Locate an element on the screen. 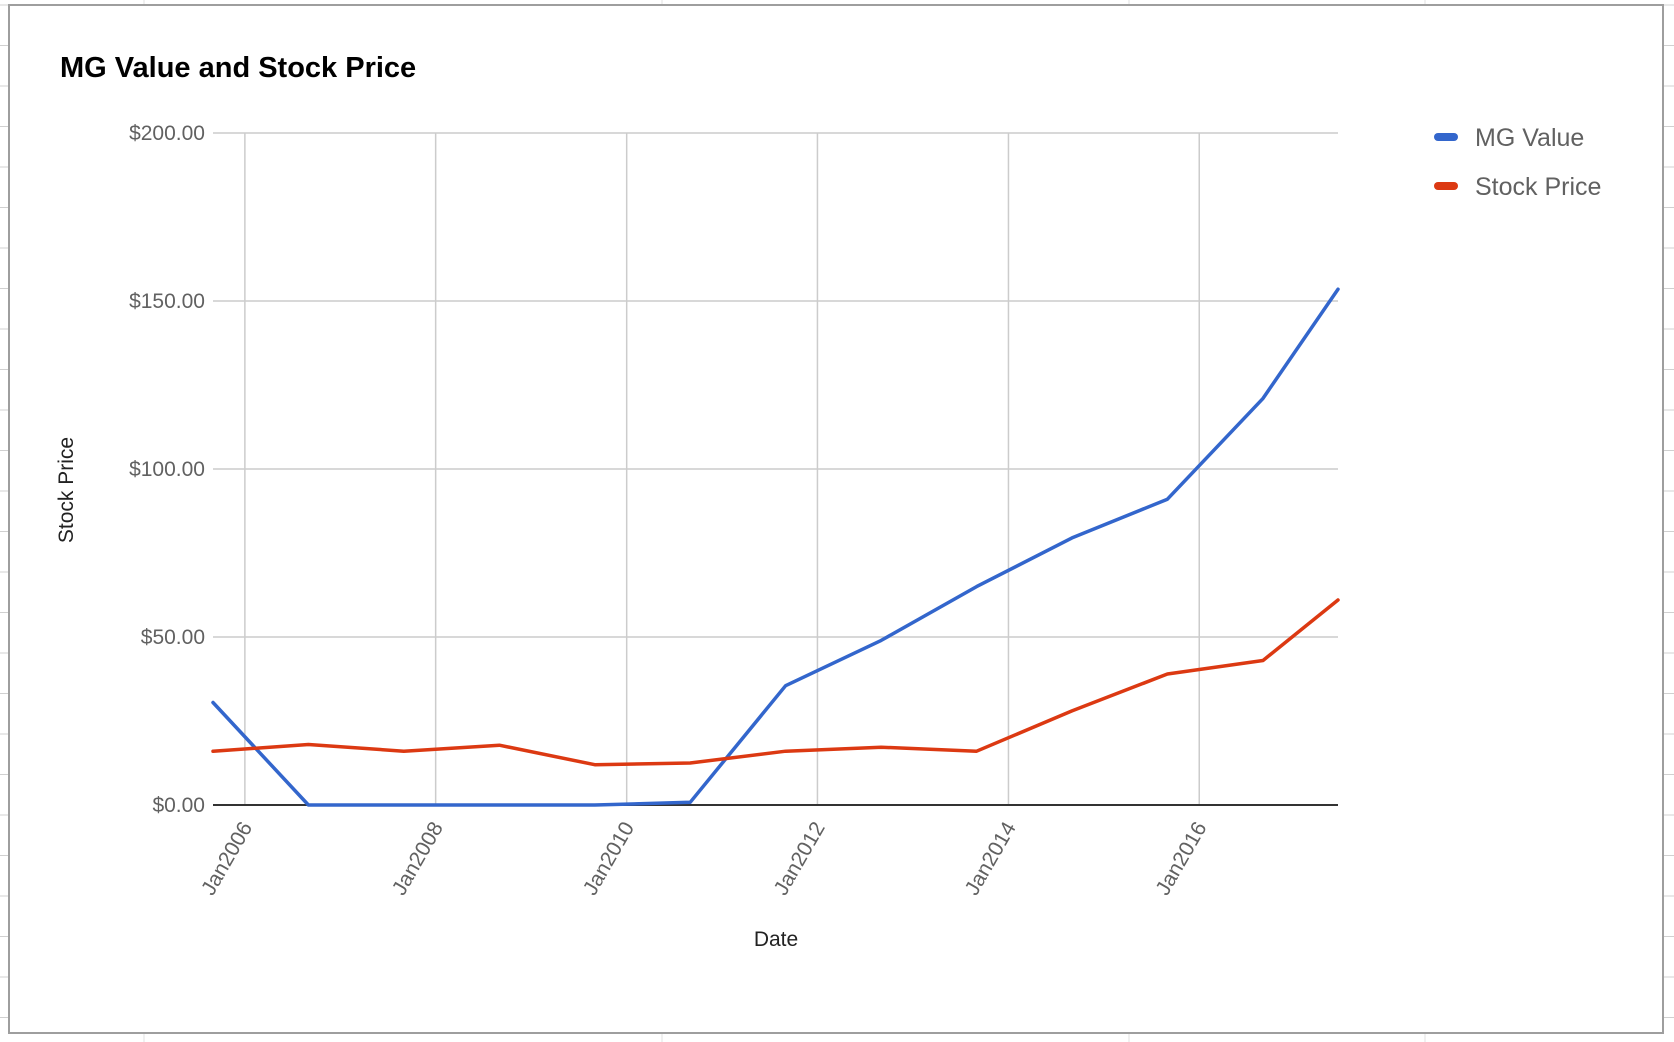 Image resolution: width=1674 pixels, height=1042 pixels. y-tick-label: $100.00 is located at coordinates (167, 469).